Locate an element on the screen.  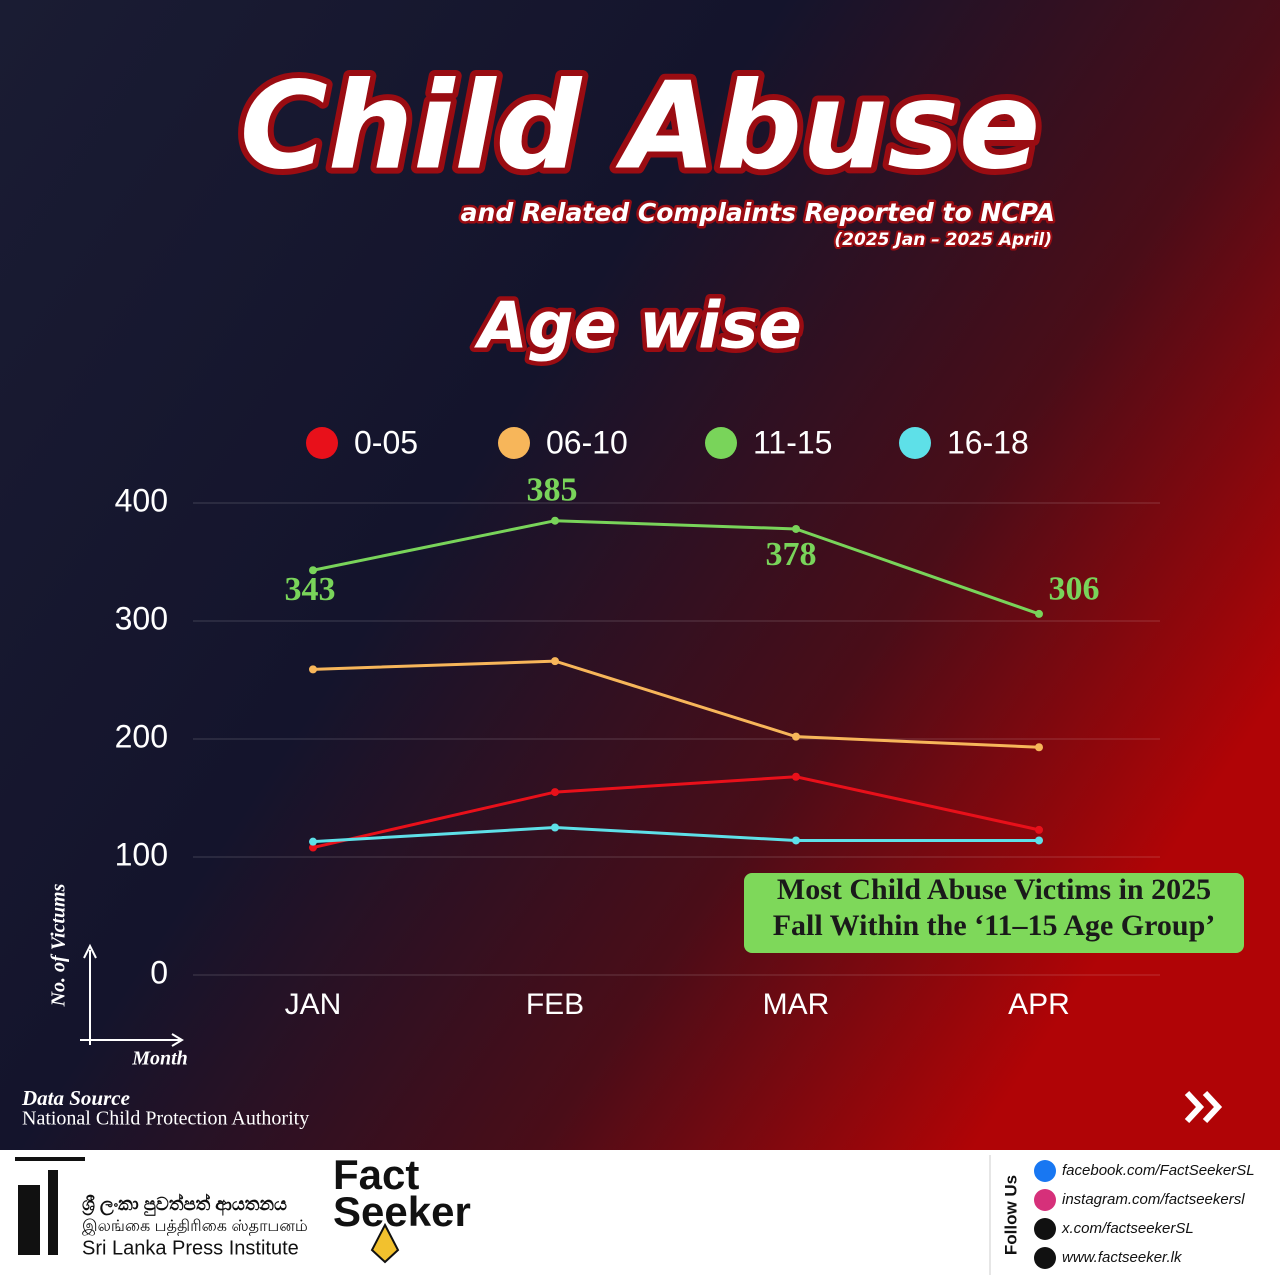
annotation-box is located at coordinates (994, 913).